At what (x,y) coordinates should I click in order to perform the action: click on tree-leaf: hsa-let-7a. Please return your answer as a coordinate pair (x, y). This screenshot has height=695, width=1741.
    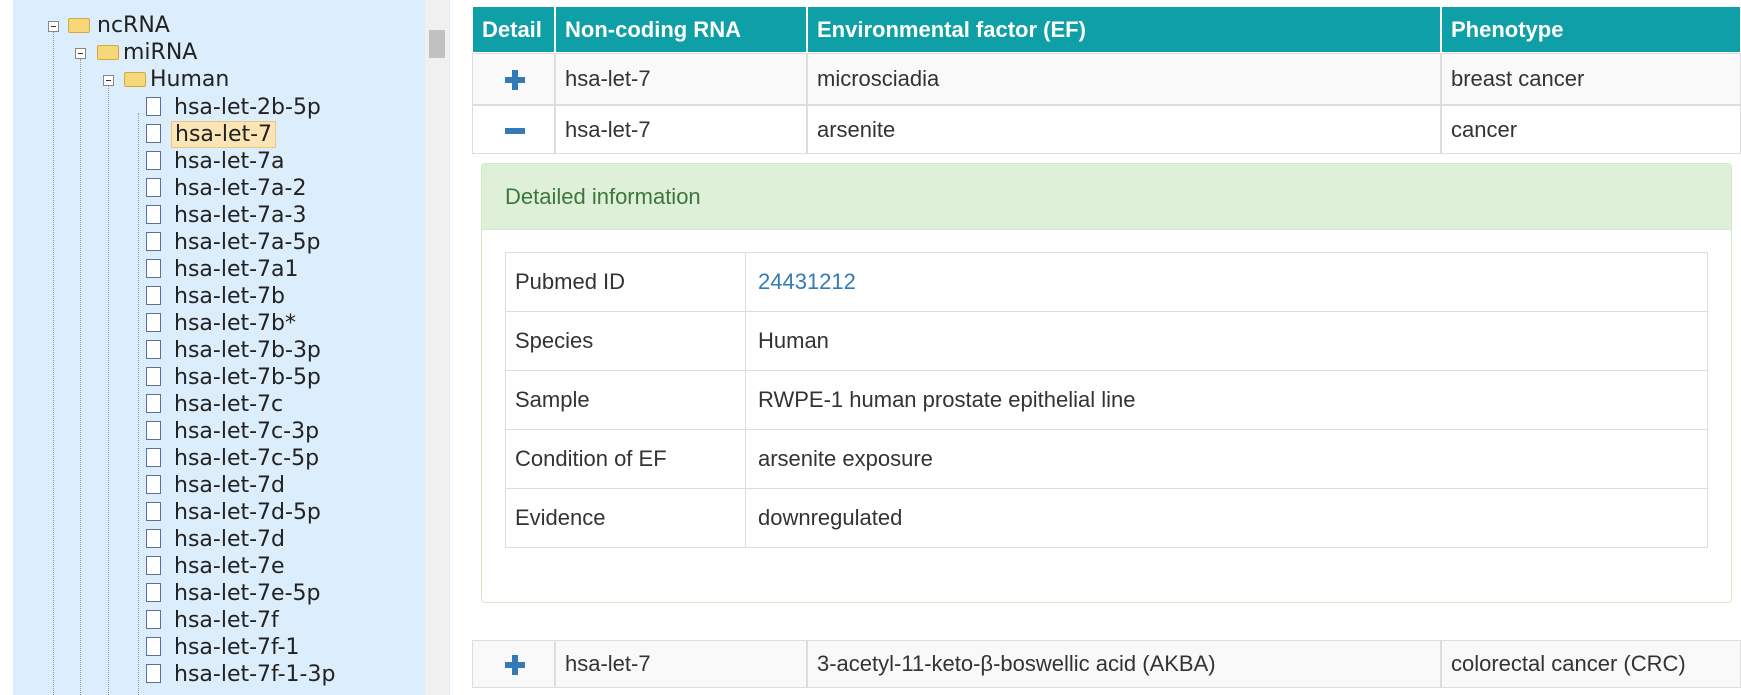
    Looking at the image, I should click on (229, 161).